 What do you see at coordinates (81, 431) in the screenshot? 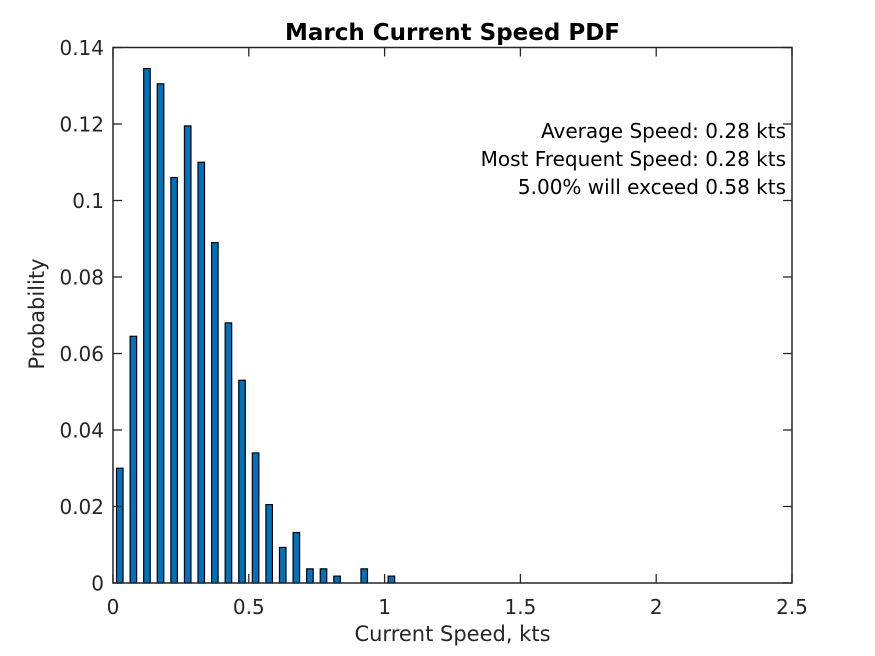
I see `y-tick-label: 0.04` at bounding box center [81, 431].